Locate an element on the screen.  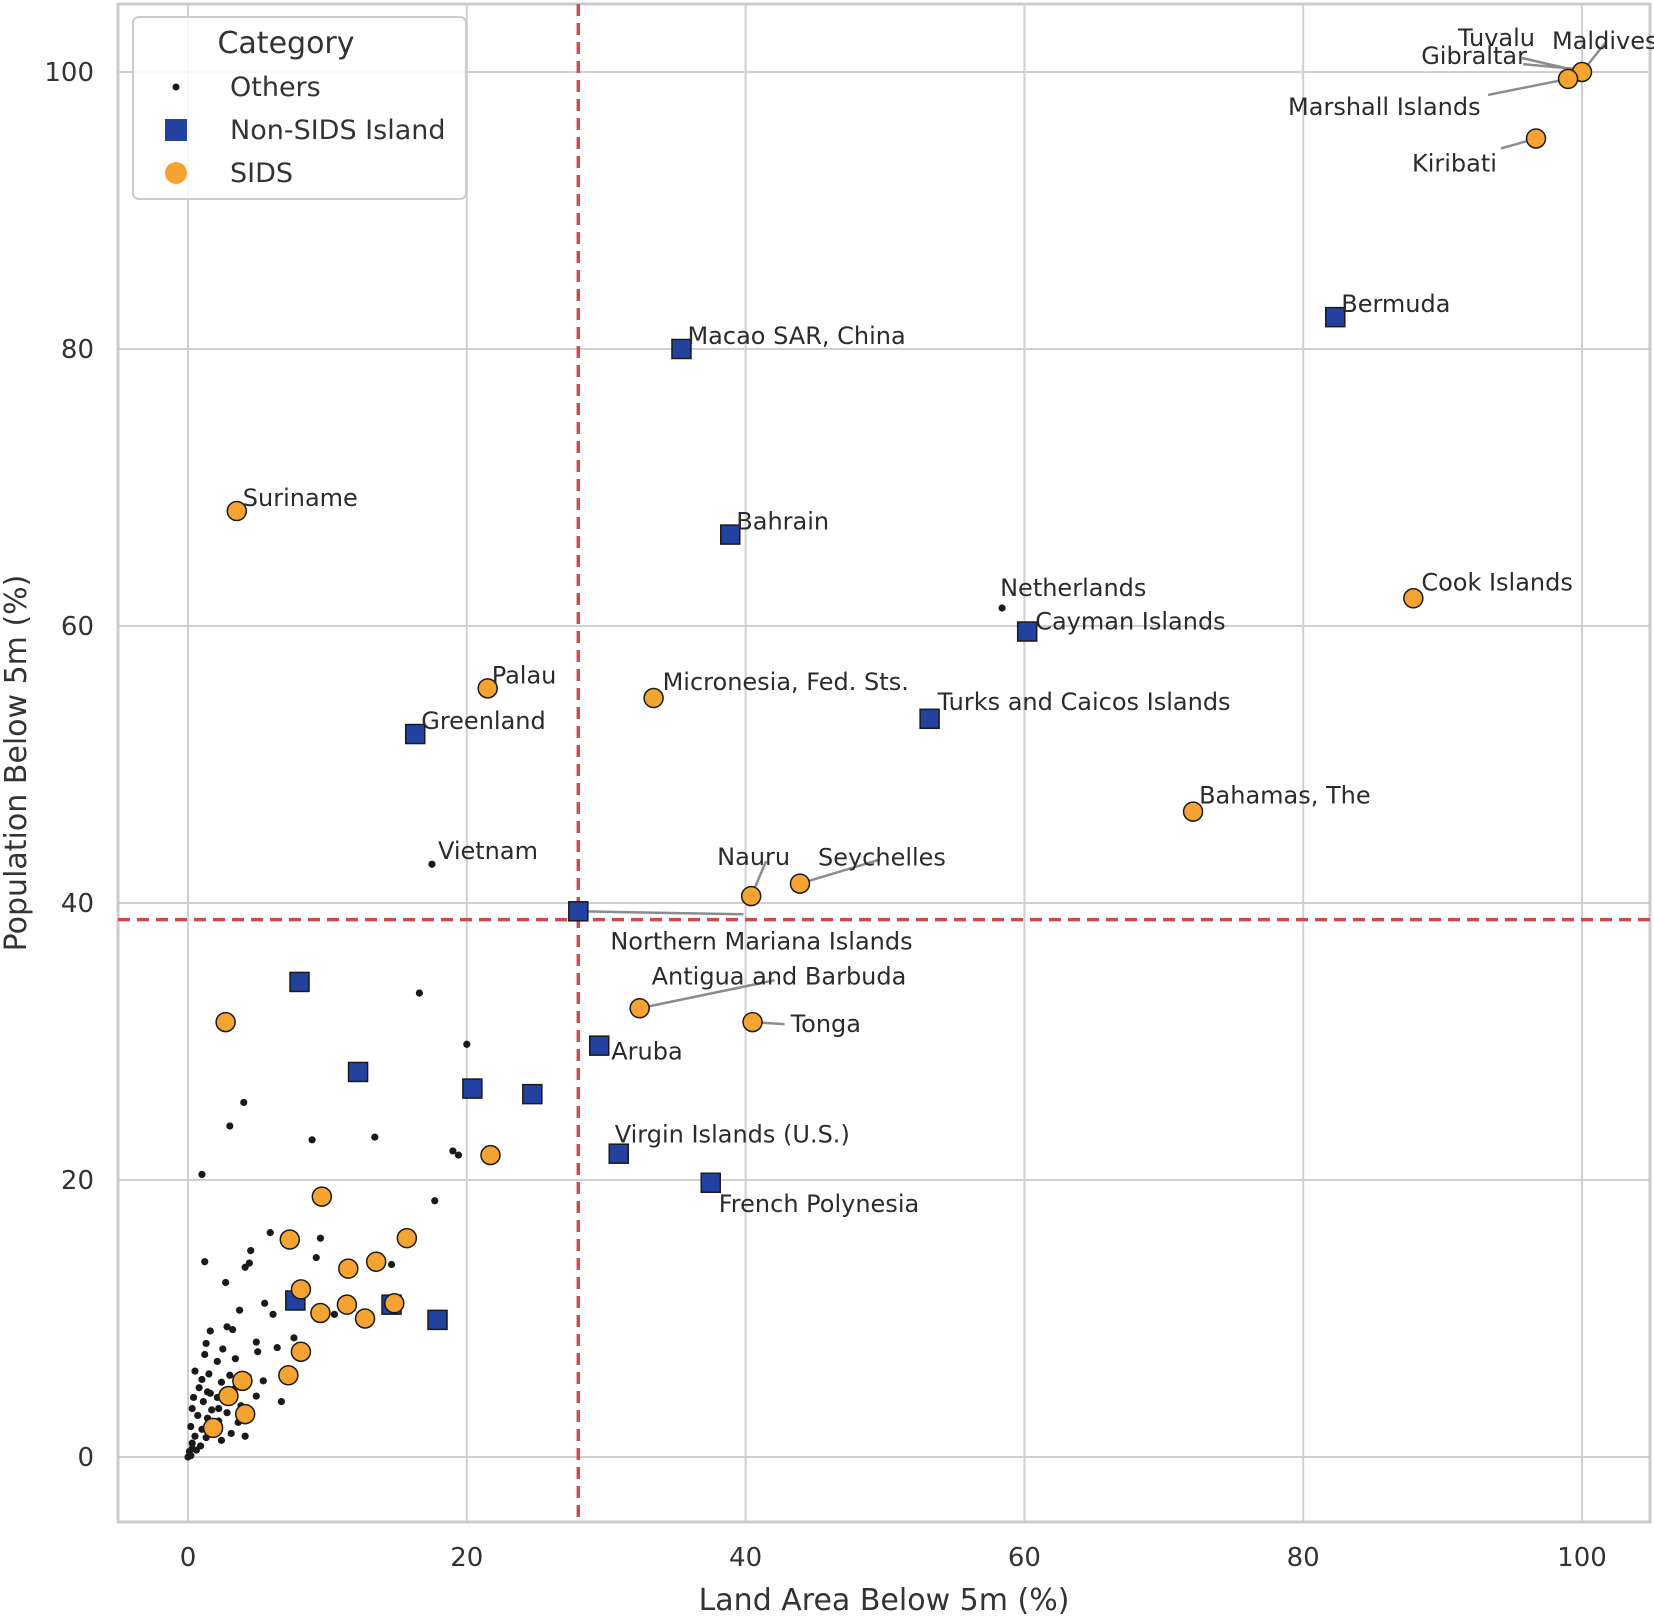
point-label-french-polynesia: French Polynesia is located at coordinates (819, 1204).